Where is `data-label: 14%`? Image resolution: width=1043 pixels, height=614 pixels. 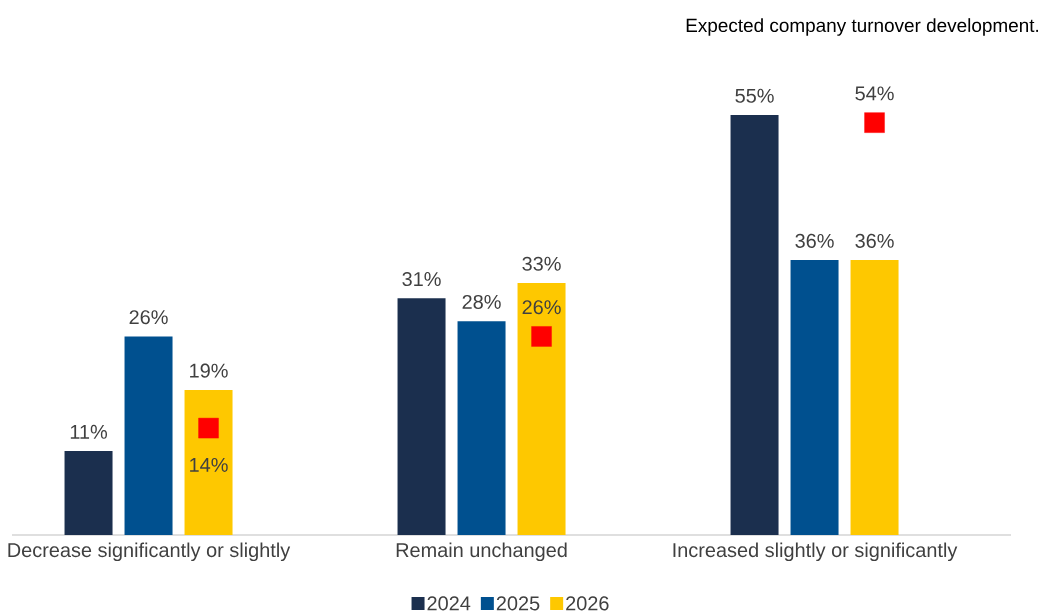
data-label: 14% is located at coordinates (209, 464).